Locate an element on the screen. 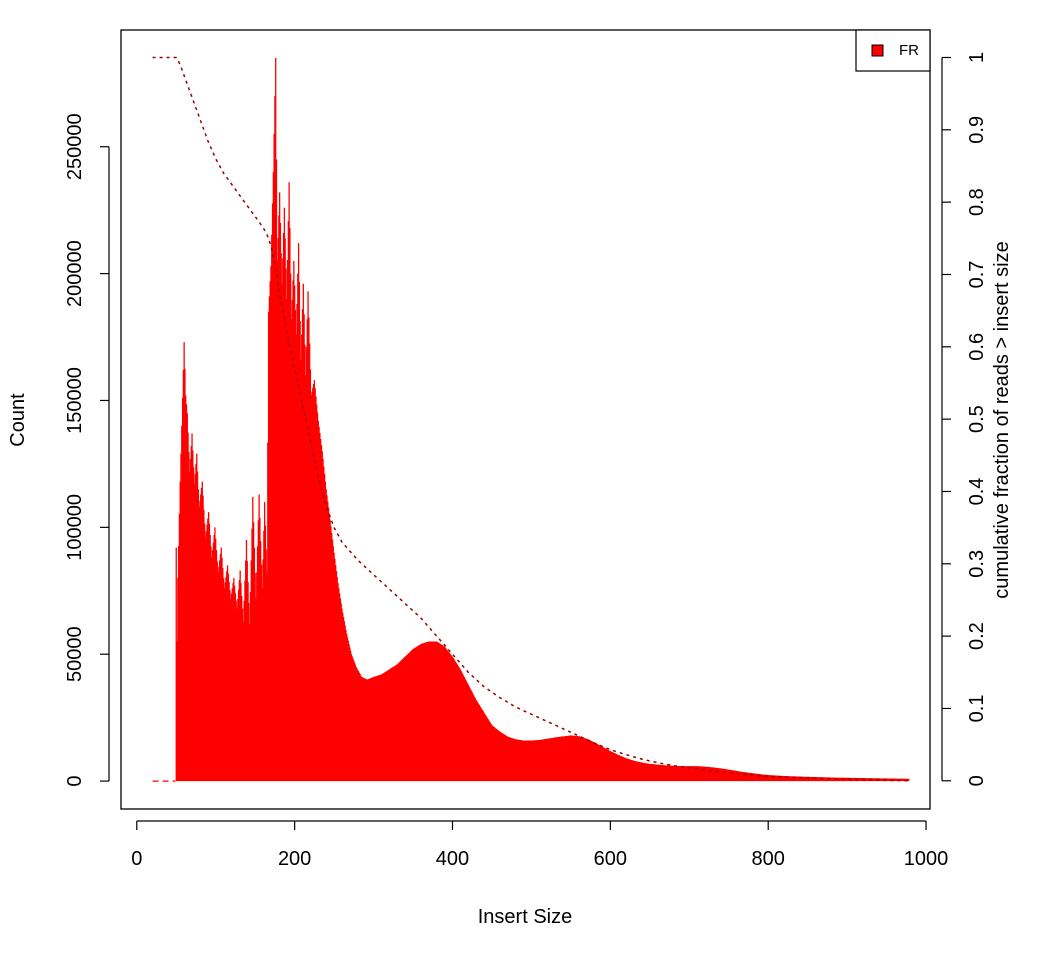  y2-tick-label: 0.9 is located at coordinates (977, 130).